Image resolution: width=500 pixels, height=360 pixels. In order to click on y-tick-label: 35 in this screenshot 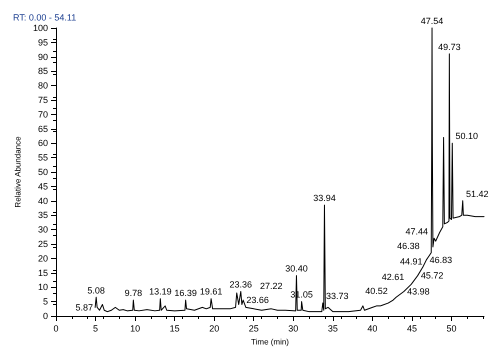, I will do `click(43, 215)`.